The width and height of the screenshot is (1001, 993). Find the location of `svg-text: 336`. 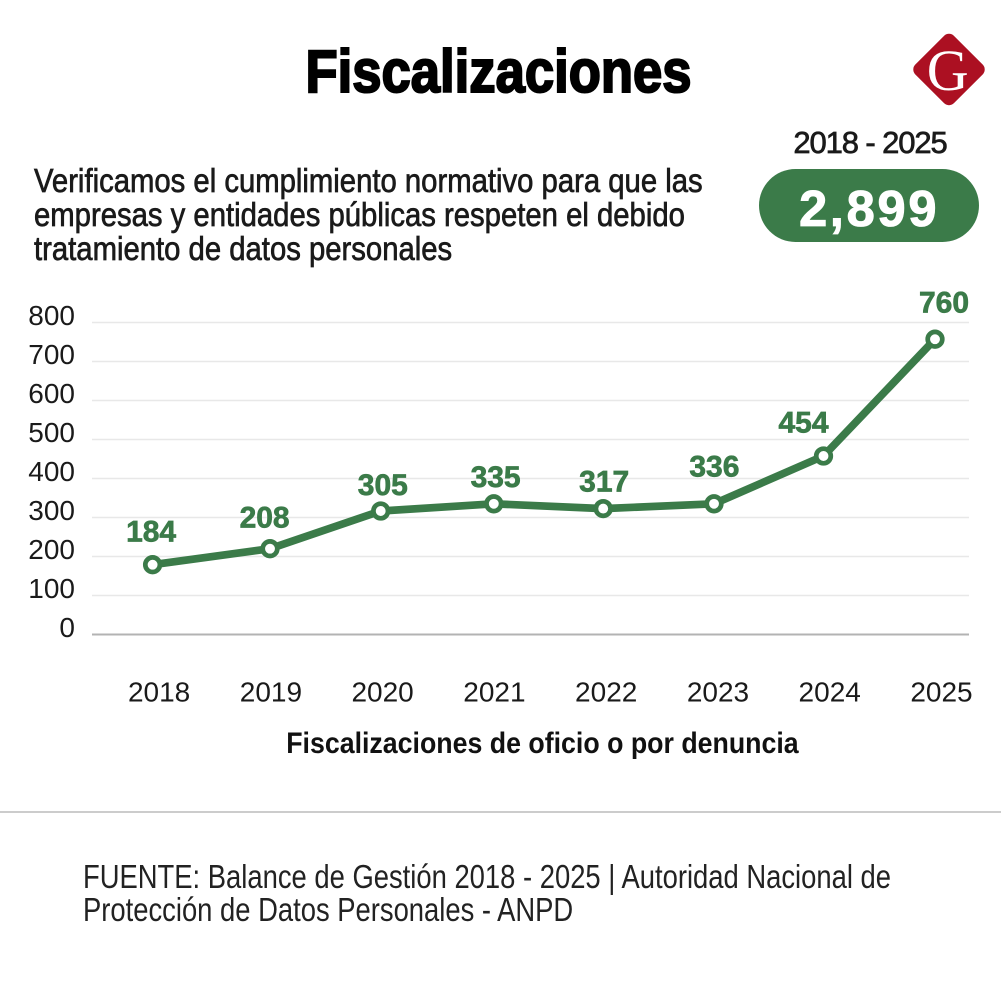

svg-text: 336 is located at coordinates (714, 466).